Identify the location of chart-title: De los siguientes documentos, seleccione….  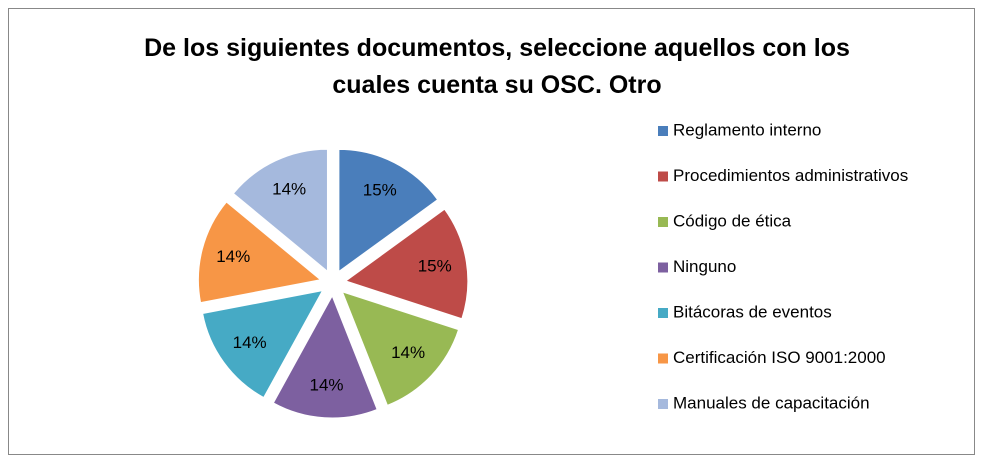
(497, 66).